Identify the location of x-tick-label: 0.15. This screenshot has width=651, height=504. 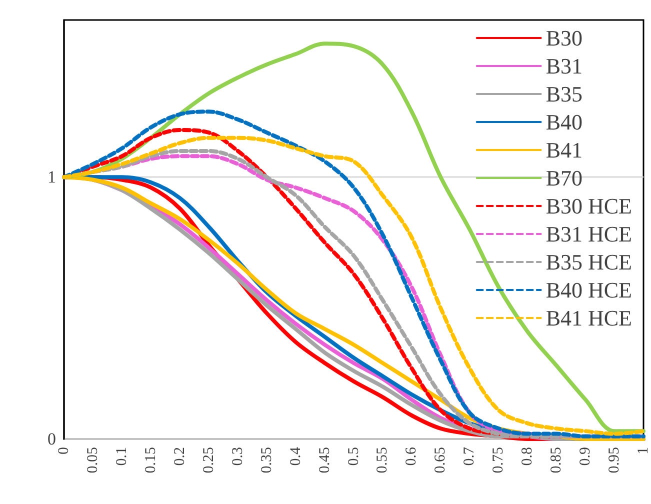
(150, 460).